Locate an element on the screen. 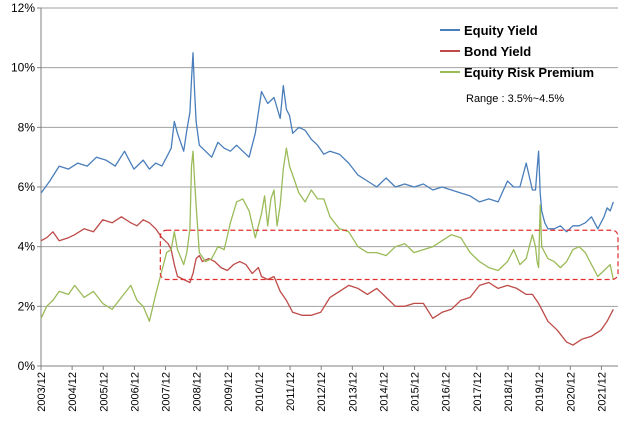 The height and width of the screenshot is (427, 640). x-tick-label: 2014/12 is located at coordinates (384, 392).